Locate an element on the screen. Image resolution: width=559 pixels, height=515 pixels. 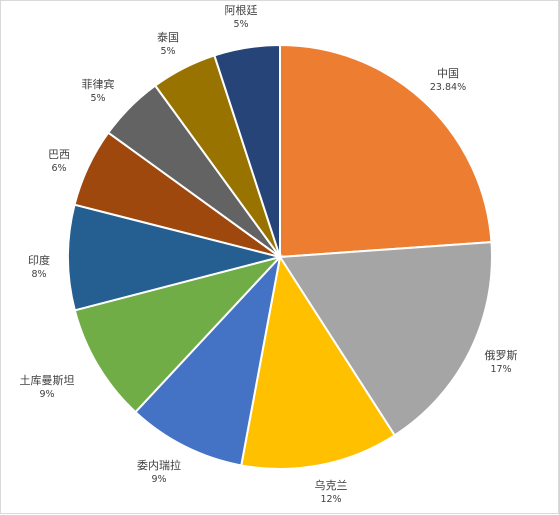
data-label: 乌克兰 12% is located at coordinates (331, 491).